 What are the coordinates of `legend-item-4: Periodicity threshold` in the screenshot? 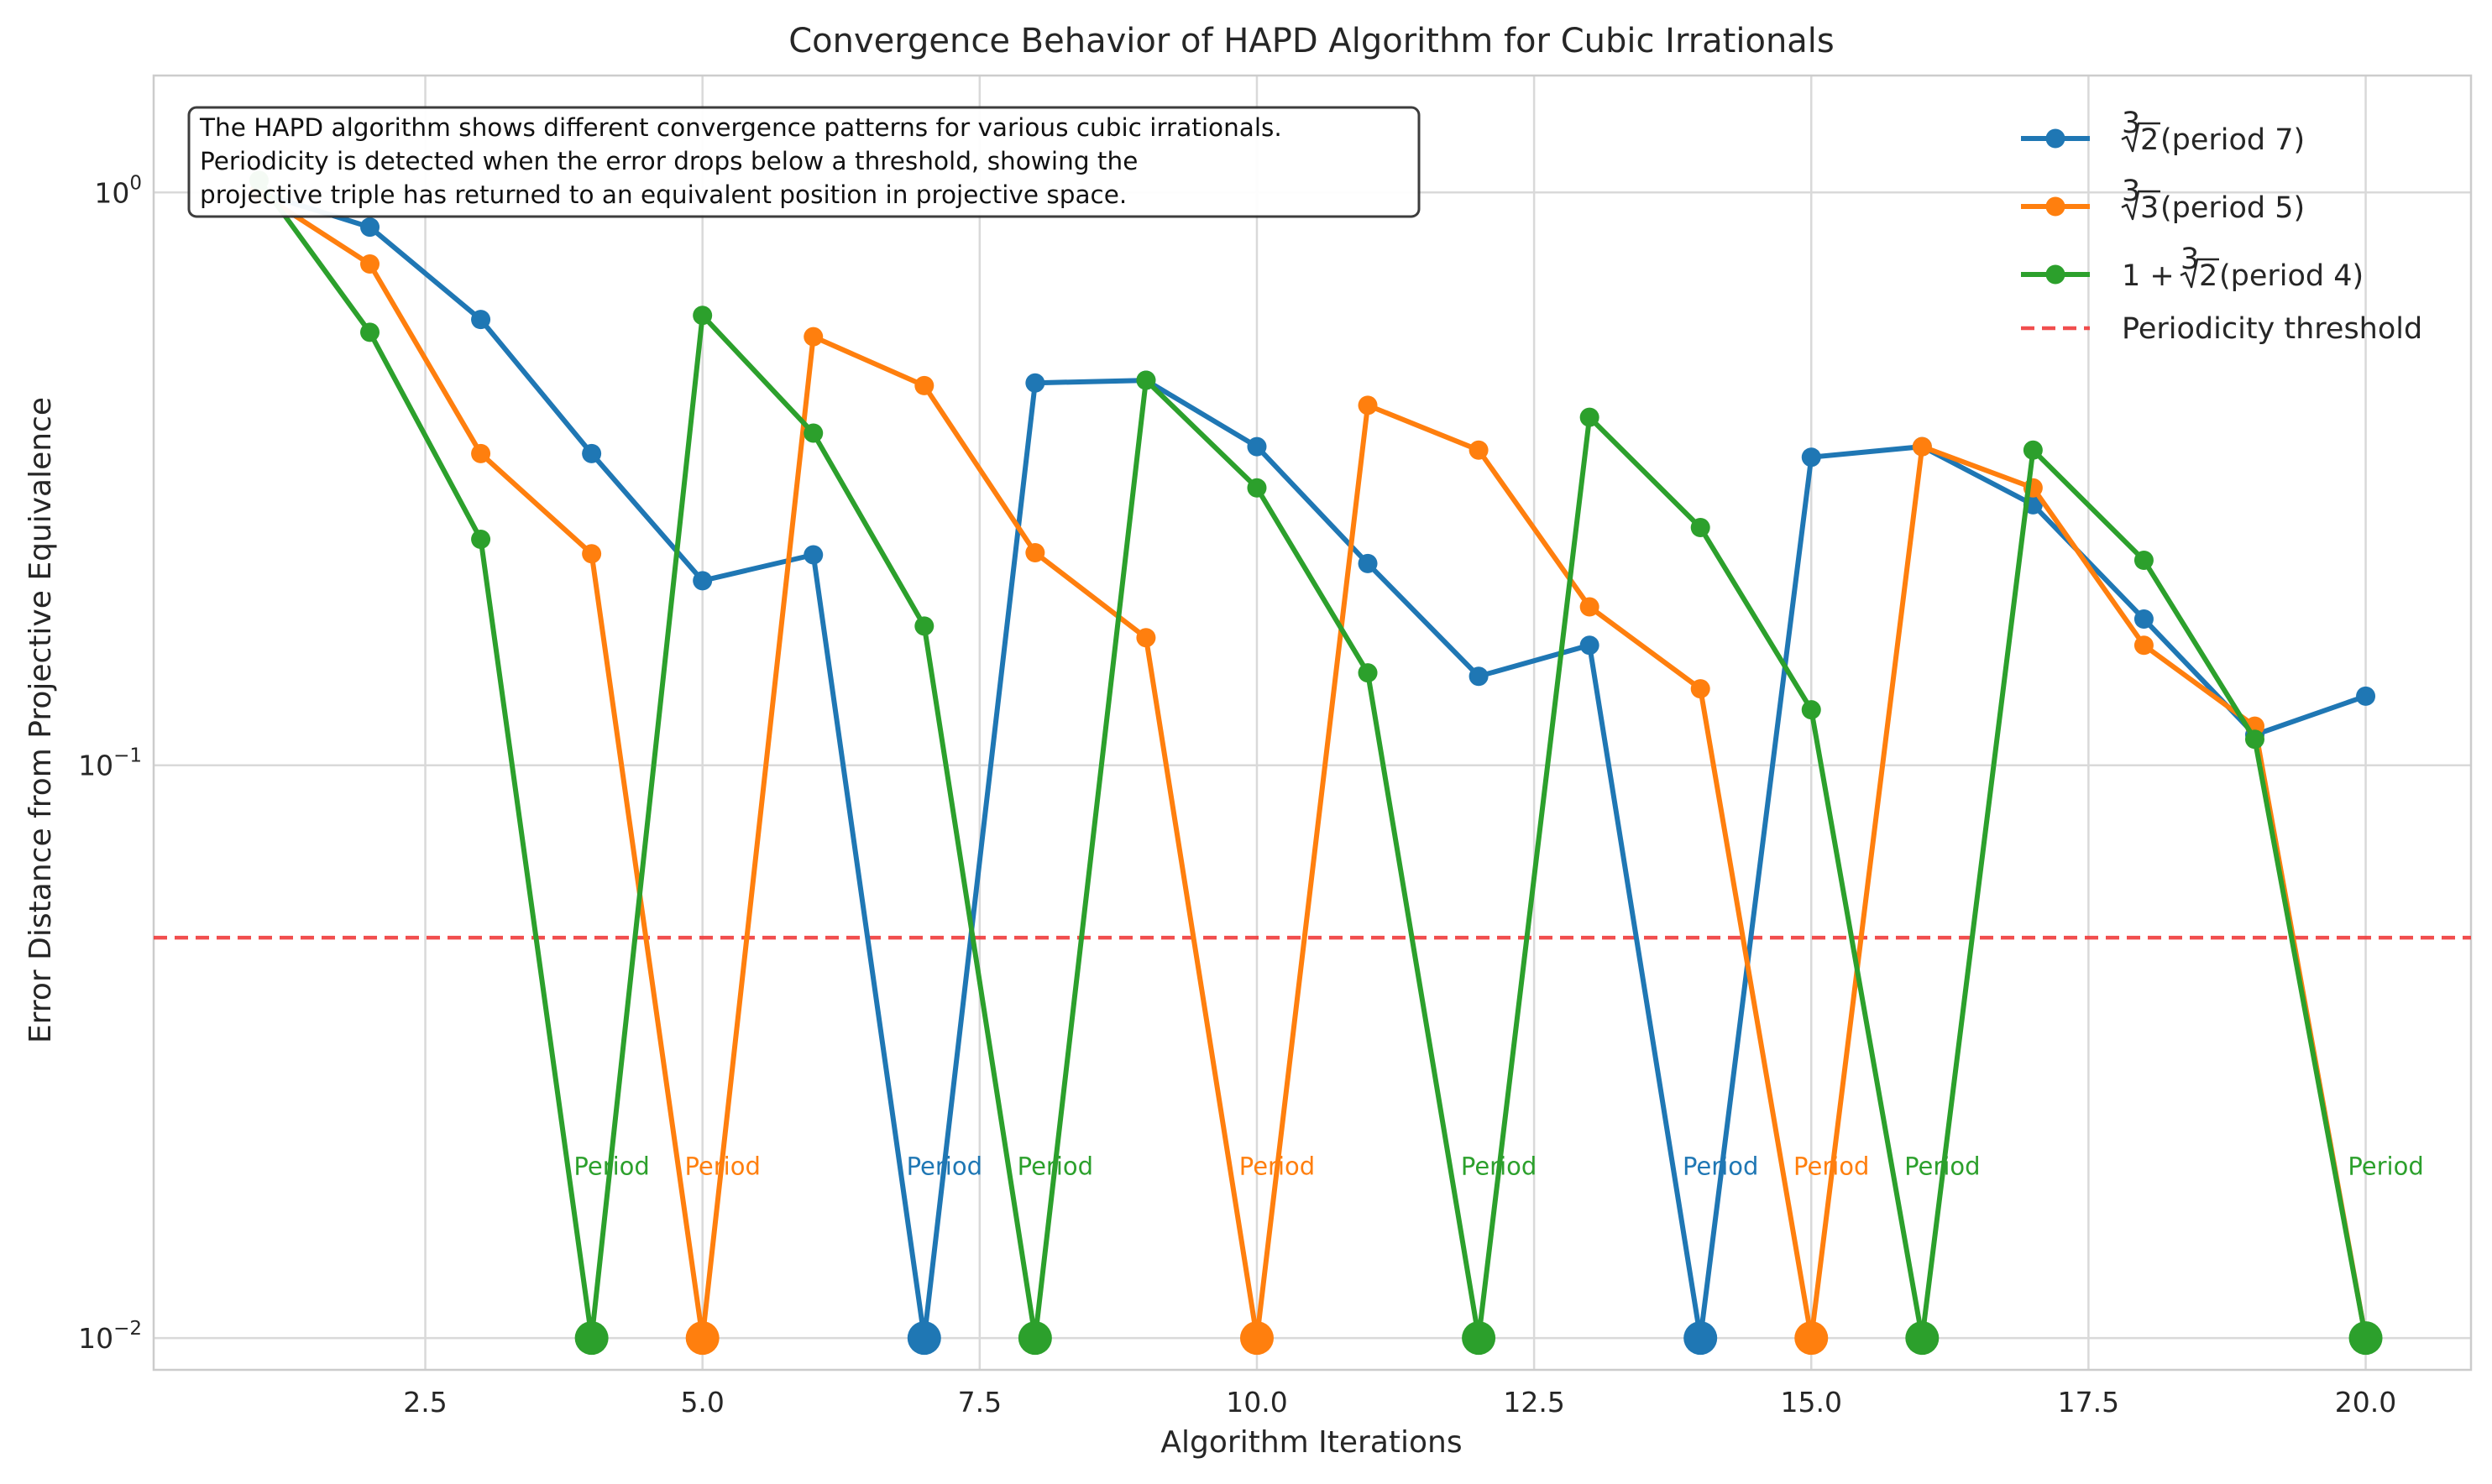 It's located at (2221, 329).